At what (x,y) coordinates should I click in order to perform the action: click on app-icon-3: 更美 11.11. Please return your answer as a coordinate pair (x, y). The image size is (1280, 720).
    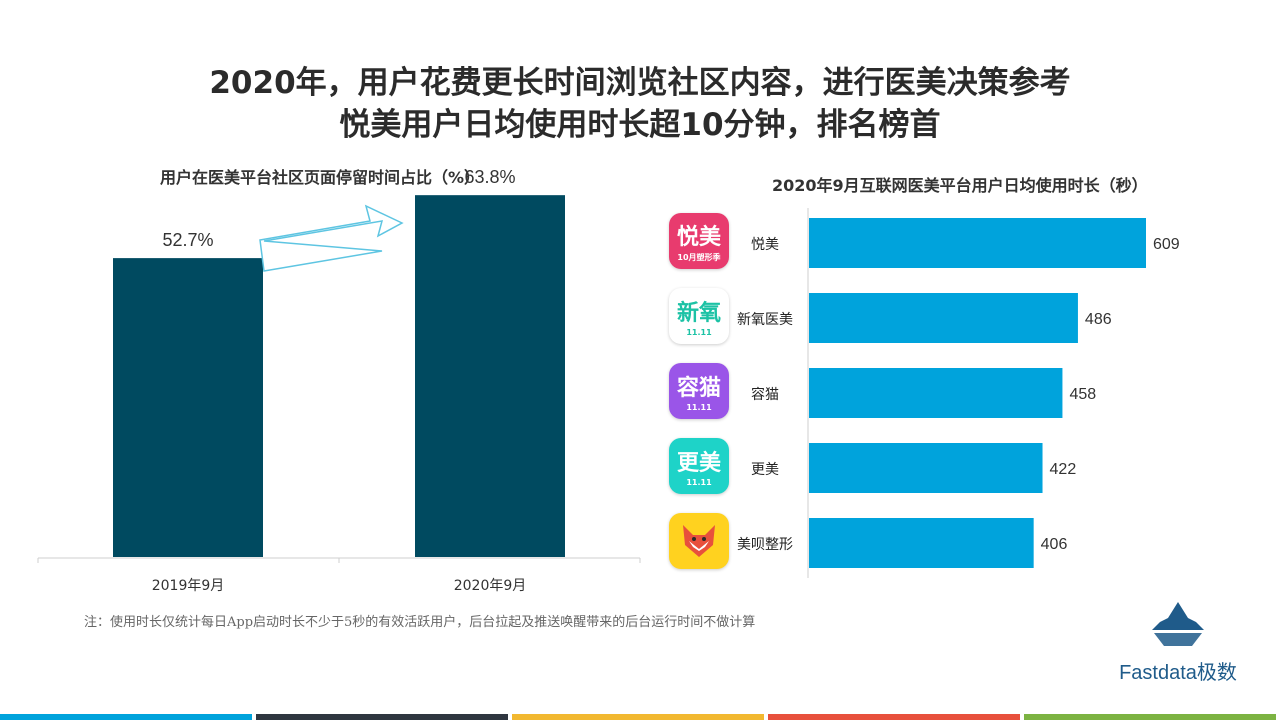
    Looking at the image, I should click on (699, 466).